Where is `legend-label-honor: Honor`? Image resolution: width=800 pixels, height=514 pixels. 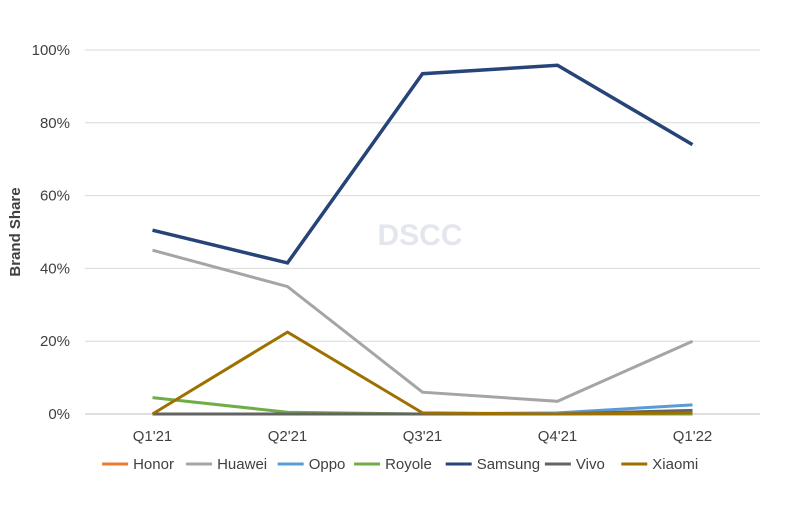 legend-label-honor: Honor is located at coordinates (153, 464).